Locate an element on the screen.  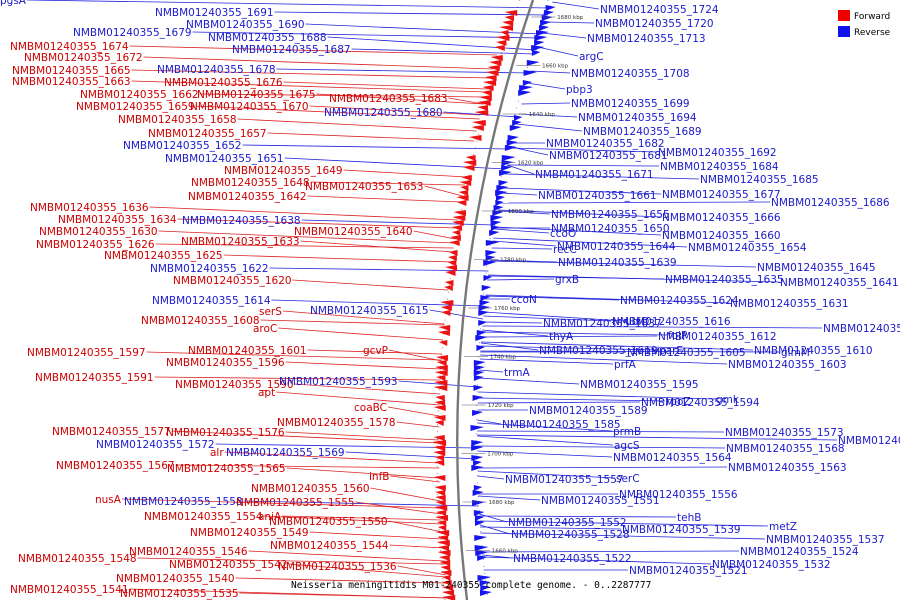
gene-label: apt is located at coordinates (266, 393).